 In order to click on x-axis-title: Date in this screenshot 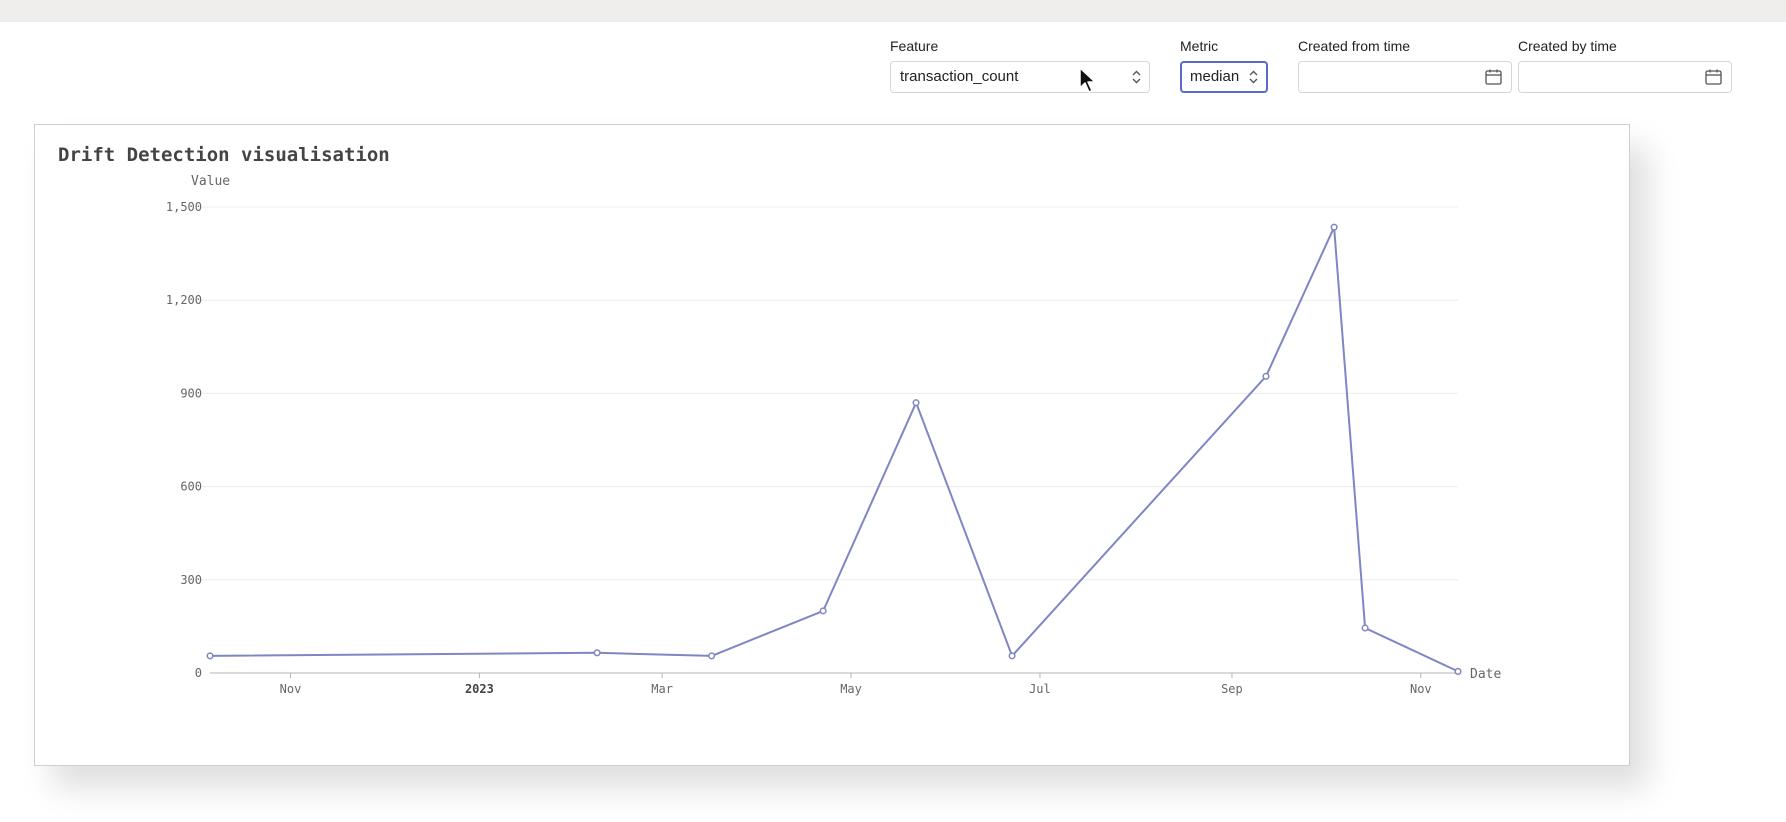, I will do `click(1485, 674)`.